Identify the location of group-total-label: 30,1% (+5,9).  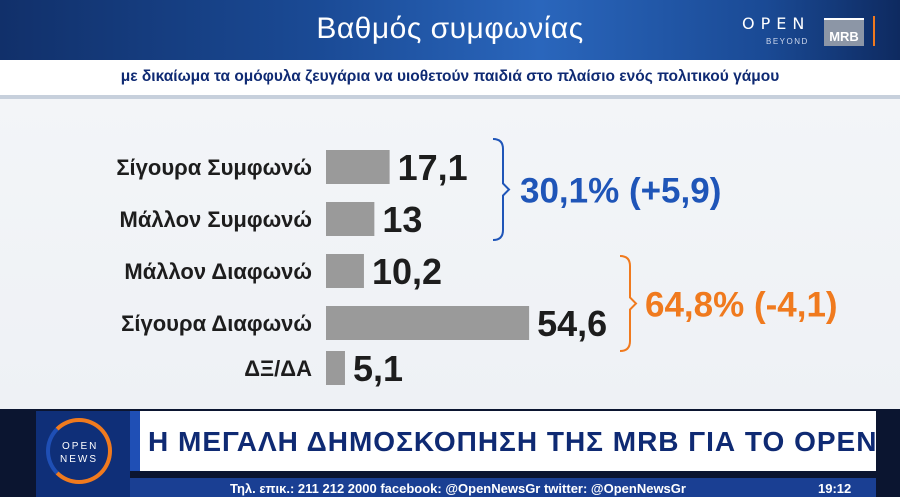
(620, 191).